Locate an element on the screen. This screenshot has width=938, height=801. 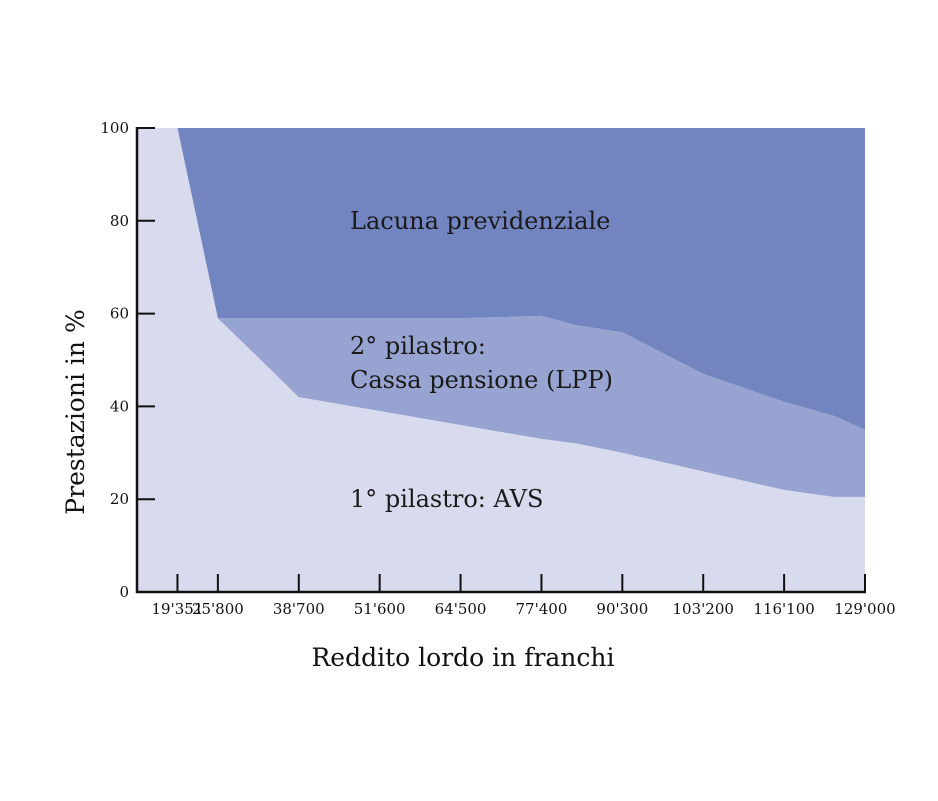
y-axis-title: Prestazioni in % is located at coordinates (75, 411).